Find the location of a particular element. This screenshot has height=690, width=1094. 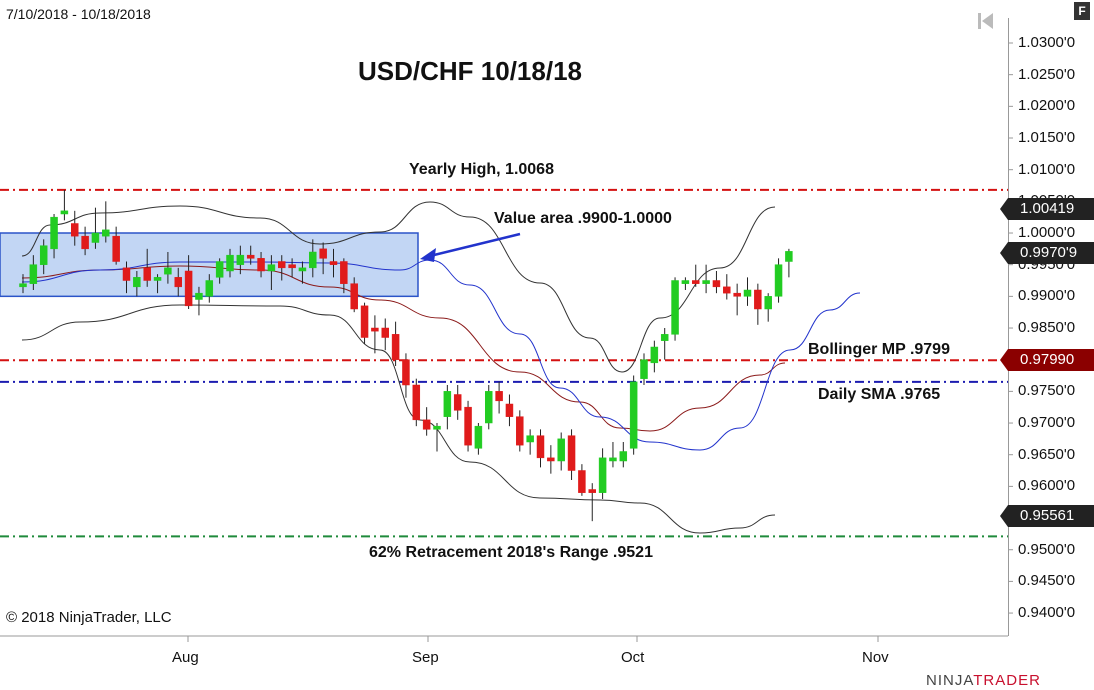

brand-logo: NINJATRADER is located at coordinates (983, 680).